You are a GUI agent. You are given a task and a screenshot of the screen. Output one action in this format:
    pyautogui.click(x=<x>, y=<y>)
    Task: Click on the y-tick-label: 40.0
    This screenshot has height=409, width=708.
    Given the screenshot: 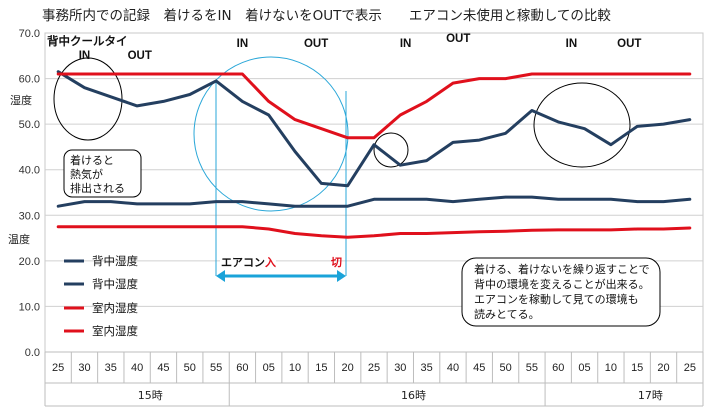 What is the action you would take?
    pyautogui.click(x=29, y=171)
    